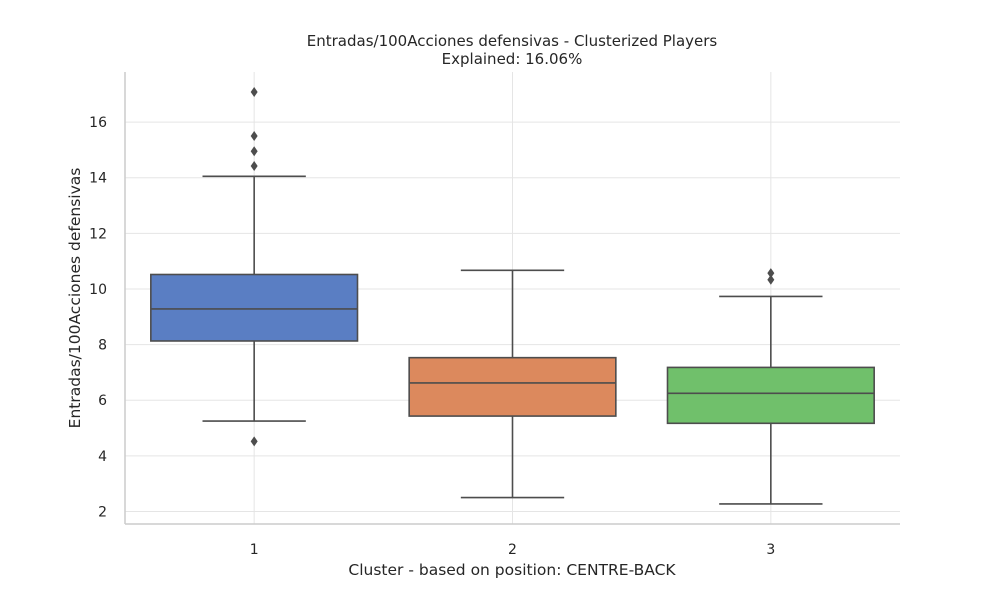 This screenshot has width=1000, height=600. I want to click on y-tick-label: 16, so click(98, 123).